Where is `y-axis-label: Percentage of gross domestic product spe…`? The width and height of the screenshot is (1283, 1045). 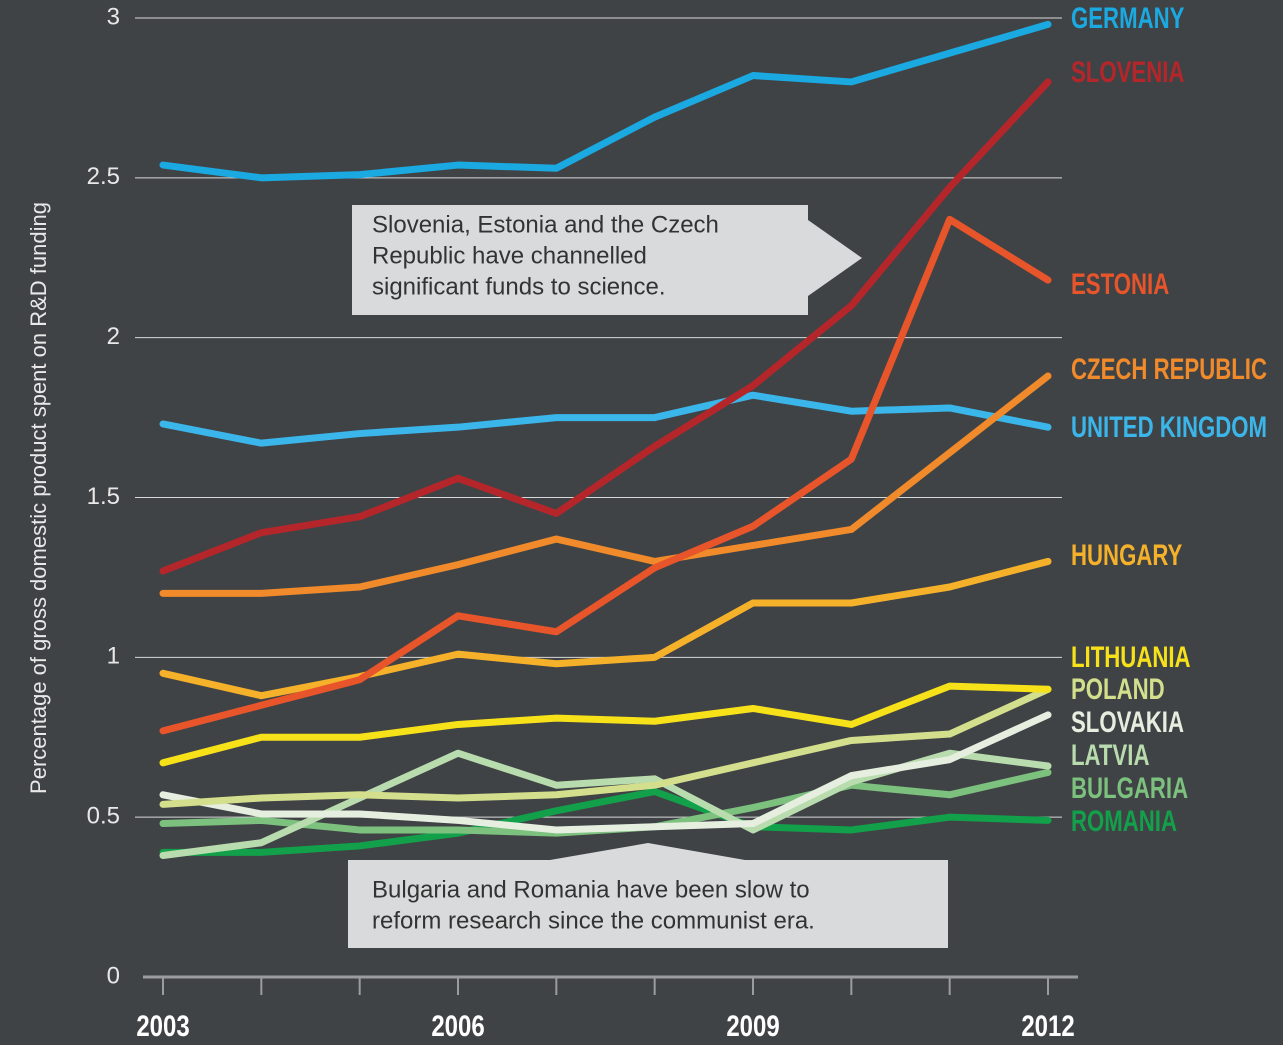
y-axis-label: Percentage of gross domestic product spe… is located at coordinates (38, 498).